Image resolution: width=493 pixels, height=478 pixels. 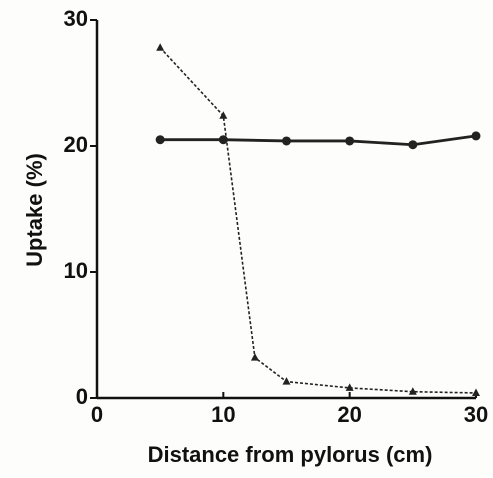 What do you see at coordinates (34, 210) in the screenshot?
I see `y-axis-label: Uptake (%)` at bounding box center [34, 210].